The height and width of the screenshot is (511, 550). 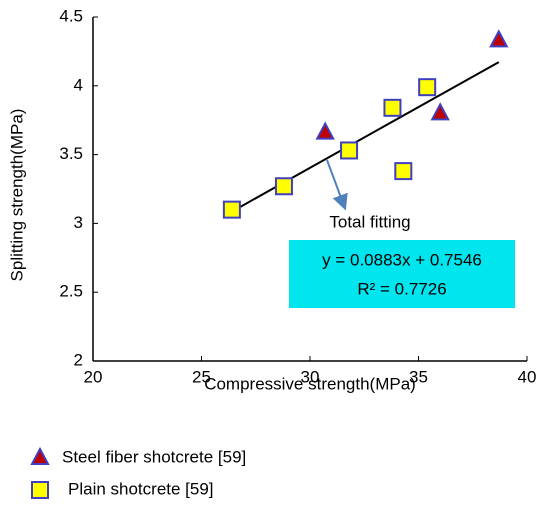 What do you see at coordinates (154, 456) in the screenshot?
I see `legend-label: Steel fiber shotcrete [59]` at bounding box center [154, 456].